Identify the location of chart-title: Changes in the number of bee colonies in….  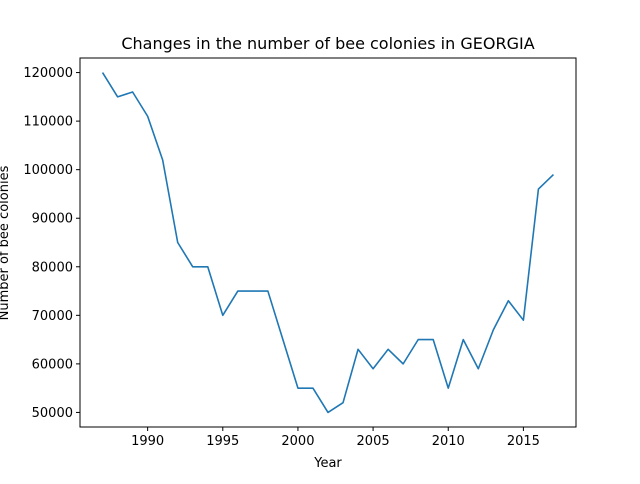
(327, 43).